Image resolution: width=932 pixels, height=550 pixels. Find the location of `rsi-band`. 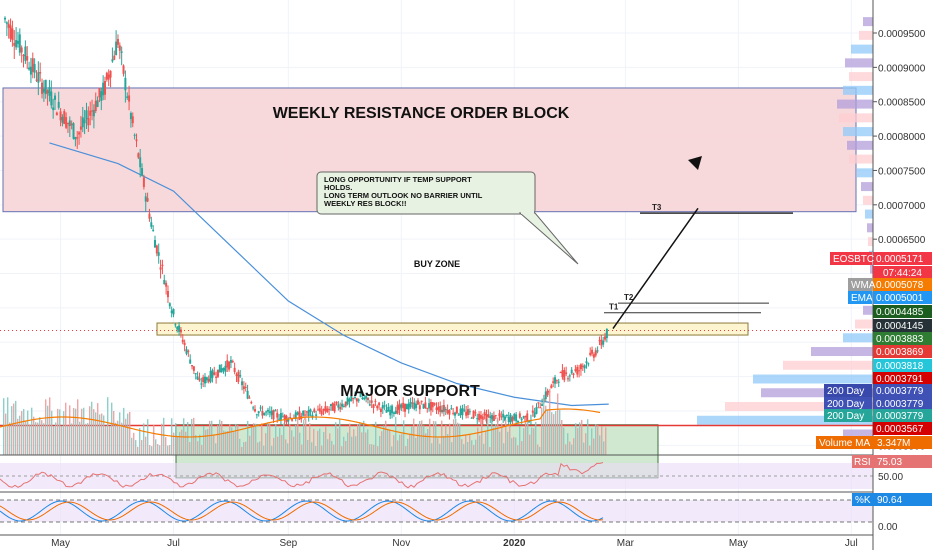

rsi-band is located at coordinates (436, 476).